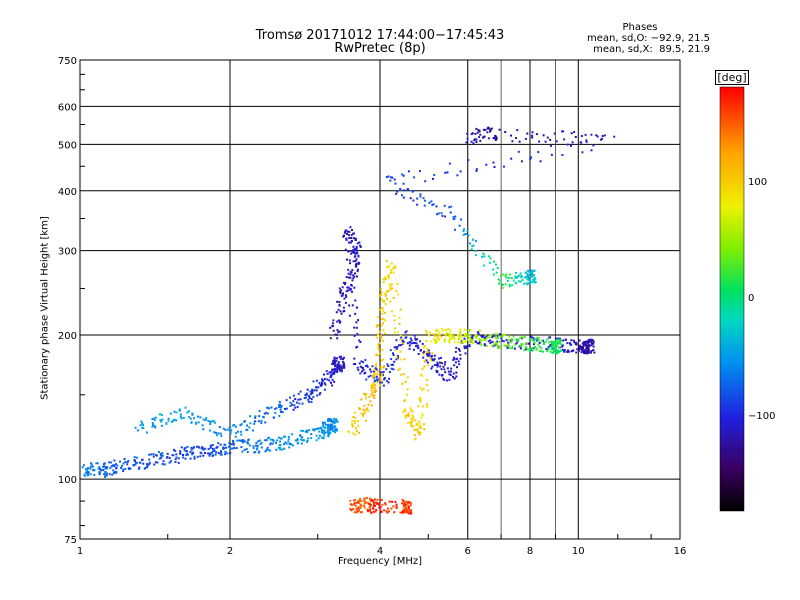 This screenshot has width=800, height=600. I want to click on colorbar-unit-label: [deg], so click(732, 77).